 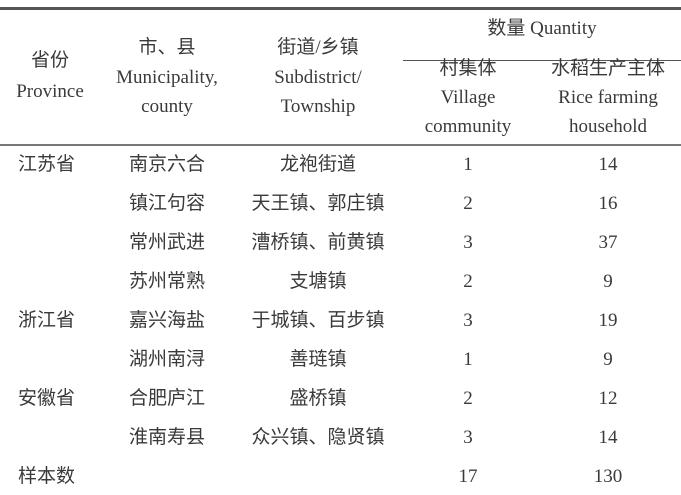 I want to click on cell-rice: 12, so click(x=608, y=398).